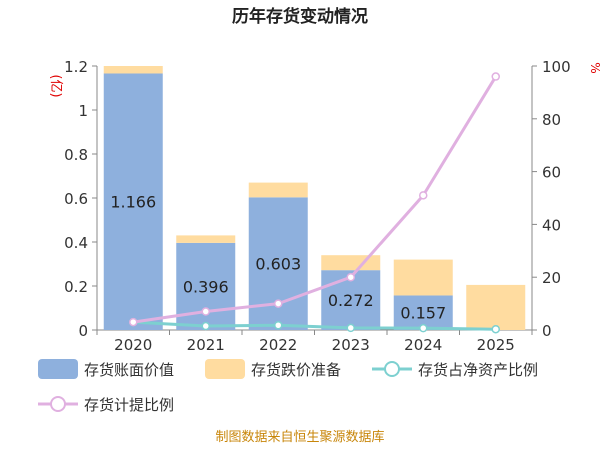 The width and height of the screenshot is (600, 454). What do you see at coordinates (351, 300) in the screenshot?
I see `bar-value-label: 0.272` at bounding box center [351, 300].